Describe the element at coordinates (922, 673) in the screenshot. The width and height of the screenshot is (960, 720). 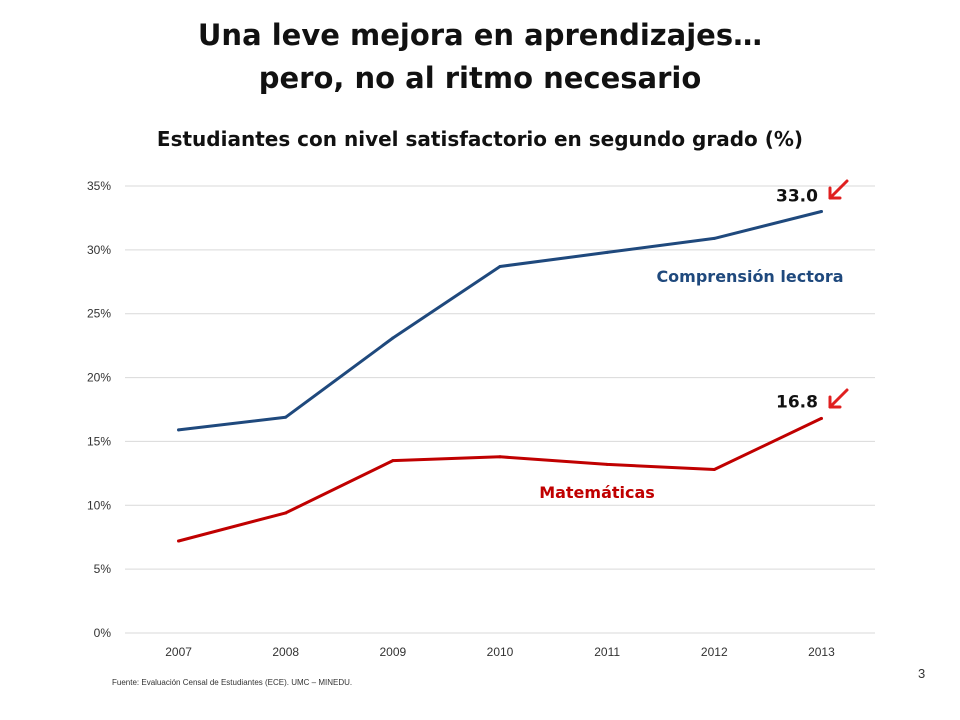
I see `page-number: 3` at that location.